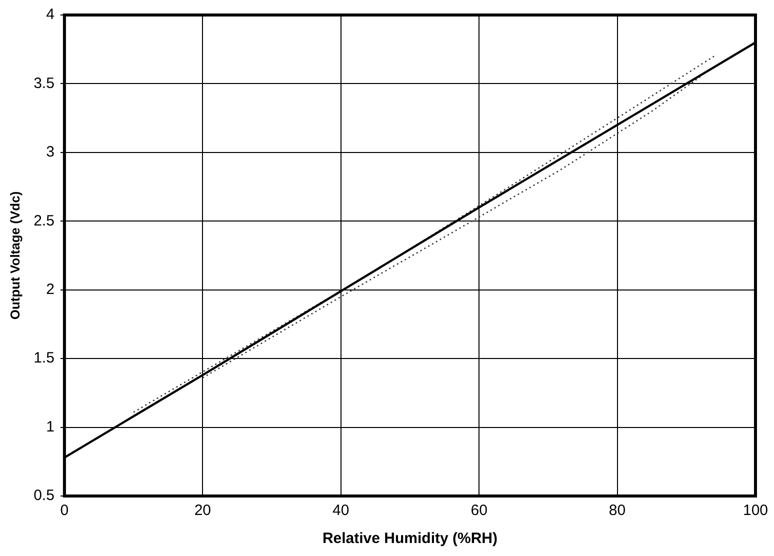  Describe the element at coordinates (479, 511) in the screenshot. I see `x-tick-label: 60` at that location.